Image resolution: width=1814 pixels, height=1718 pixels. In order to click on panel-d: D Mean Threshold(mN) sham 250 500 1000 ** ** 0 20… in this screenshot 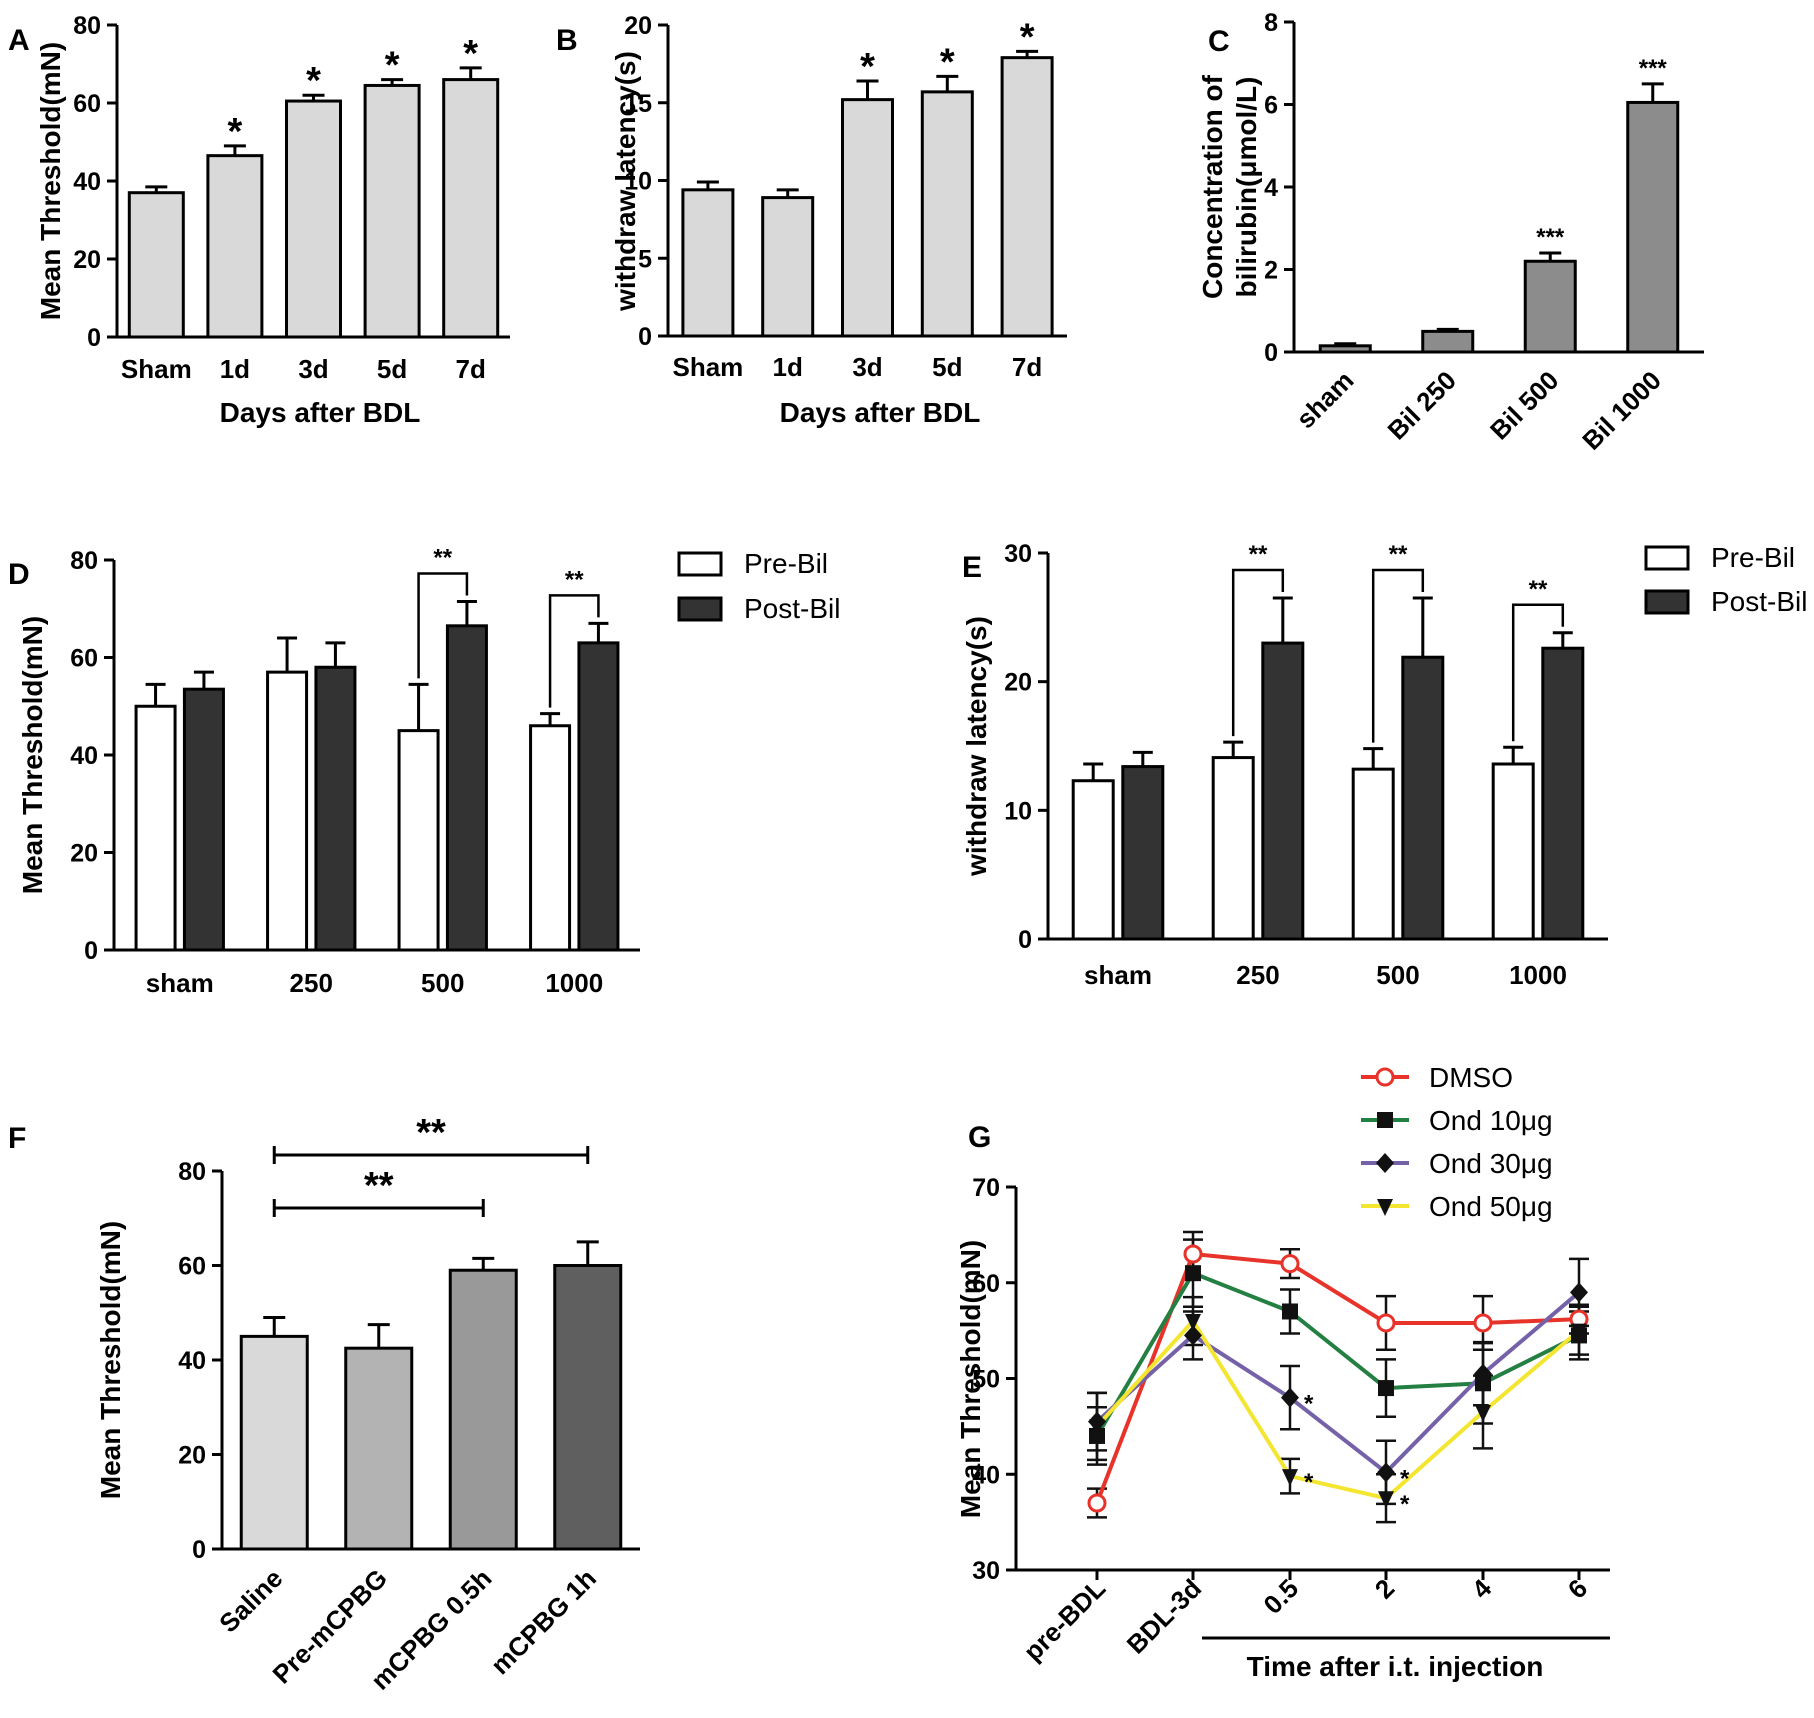, I will do `click(424, 771)`.